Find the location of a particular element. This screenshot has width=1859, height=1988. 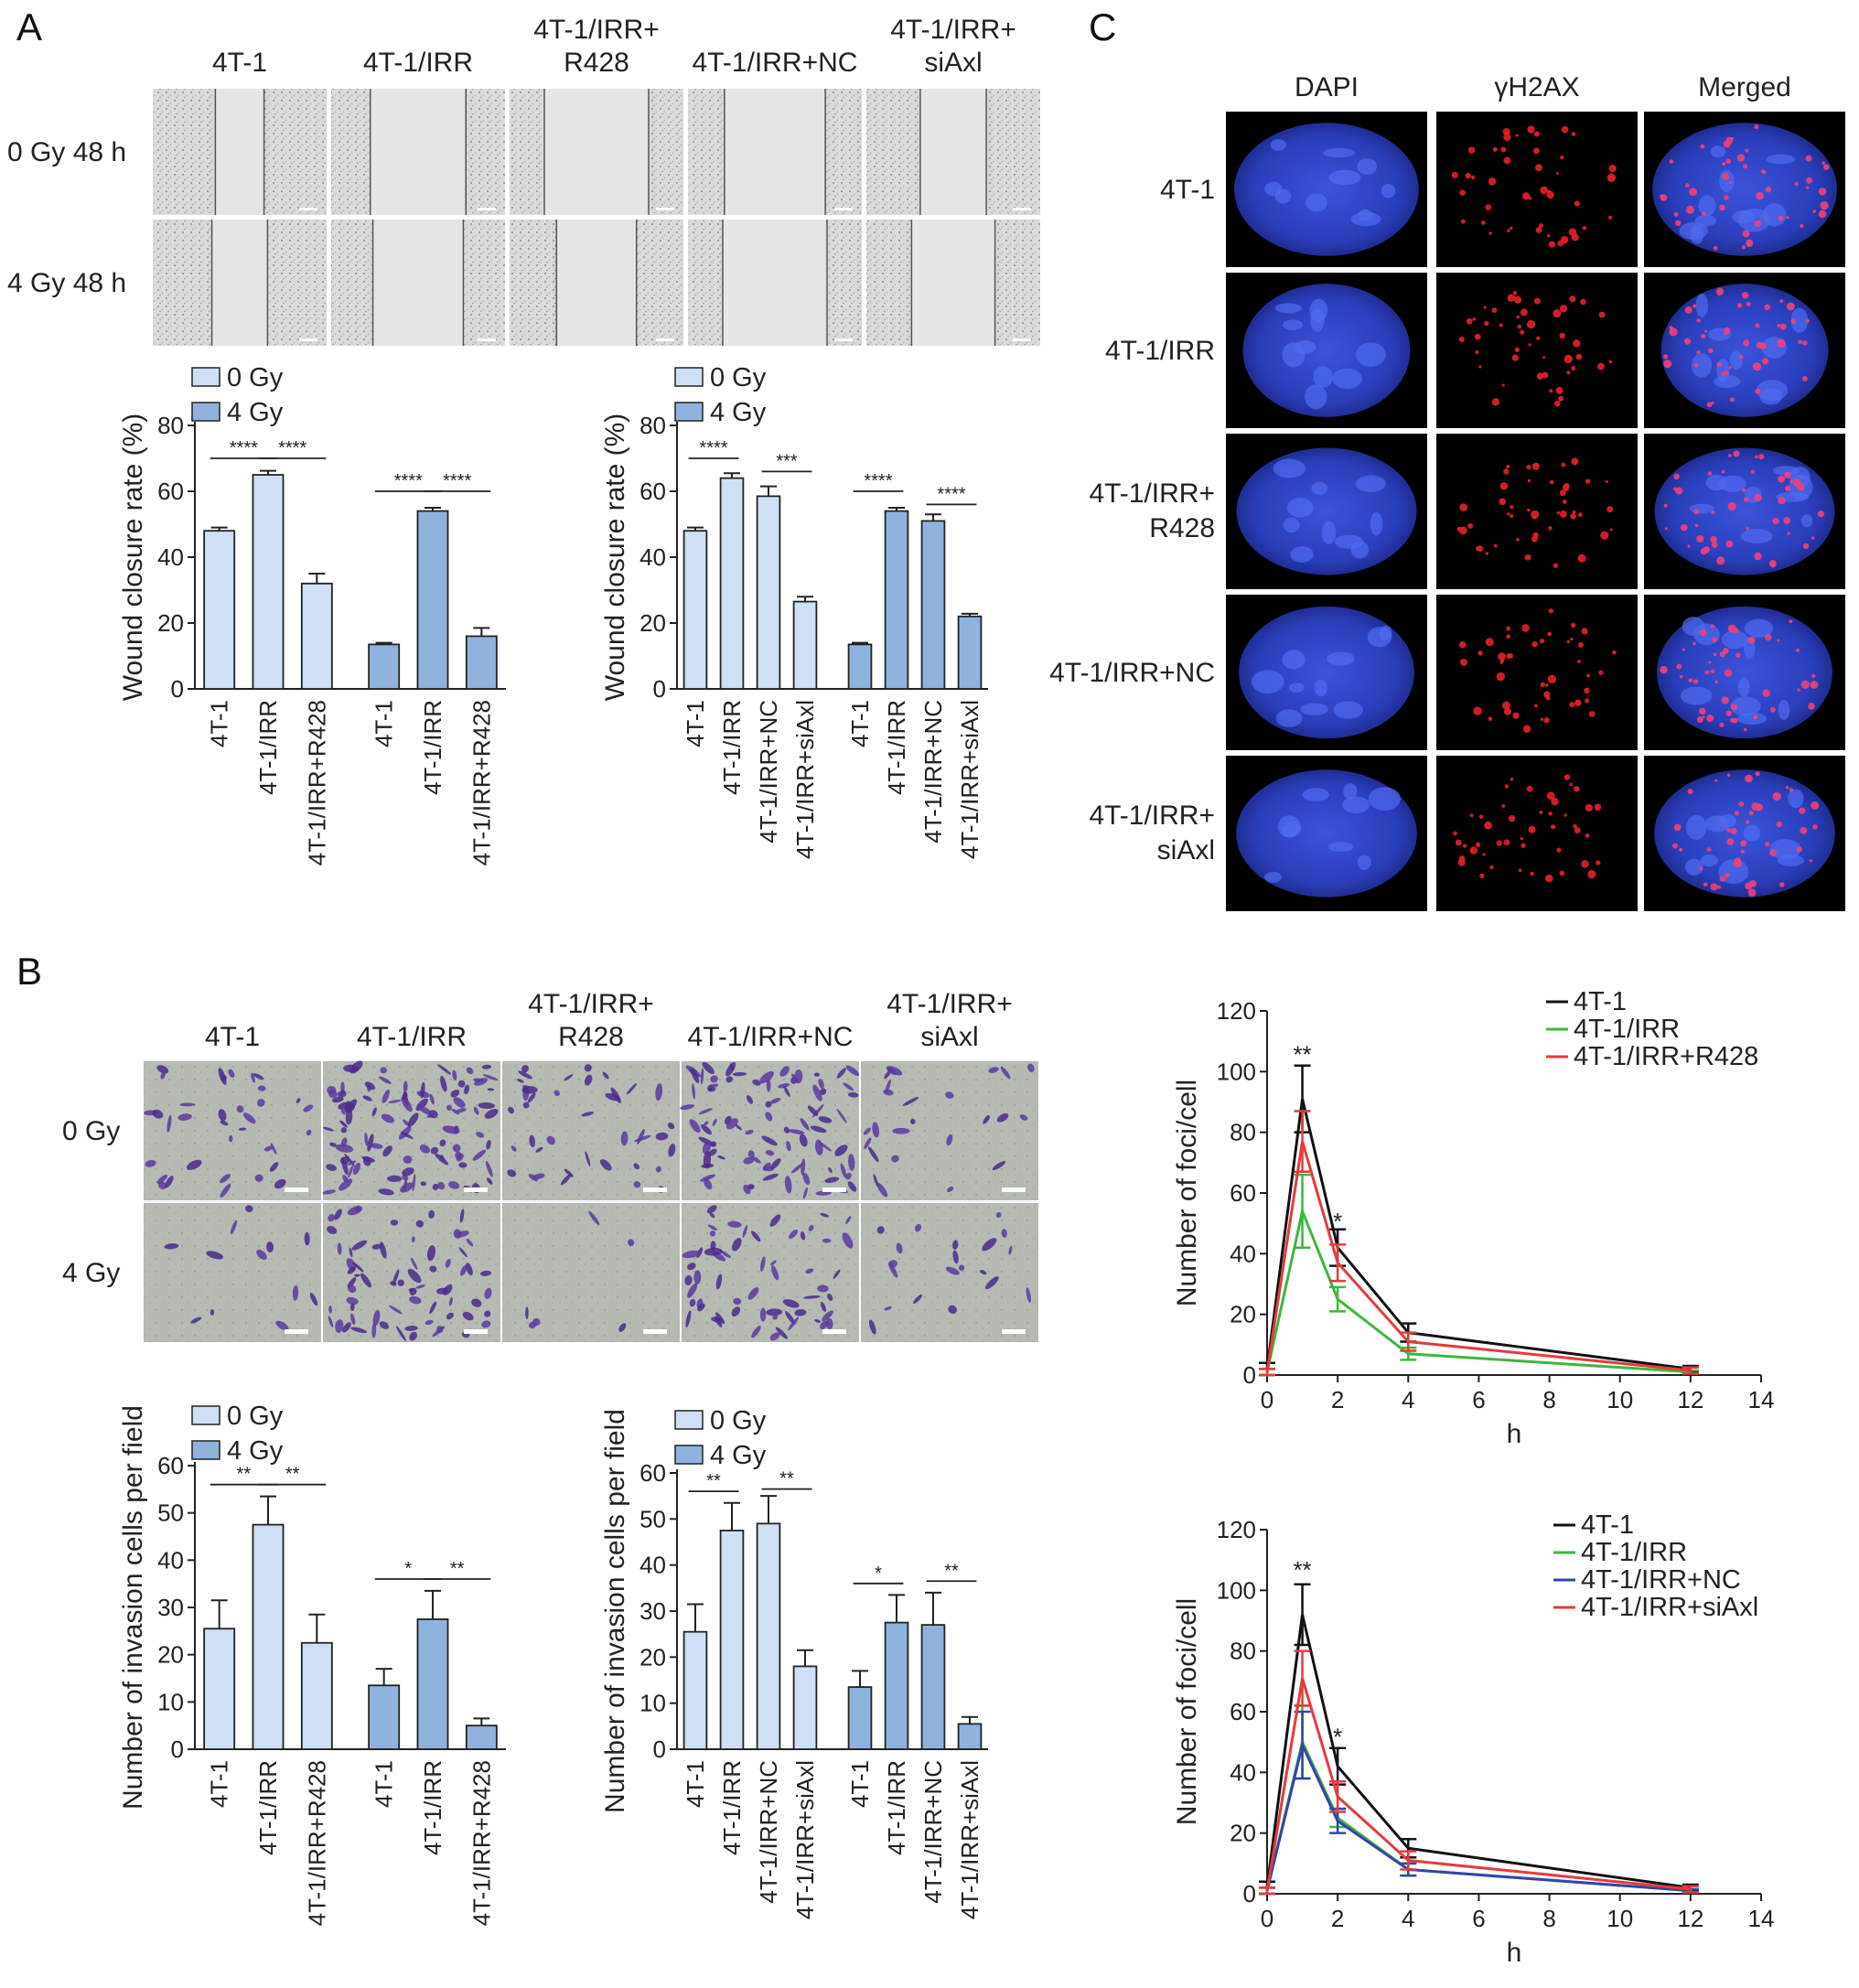

row-label: 0 Gy is located at coordinates (91, 1131).